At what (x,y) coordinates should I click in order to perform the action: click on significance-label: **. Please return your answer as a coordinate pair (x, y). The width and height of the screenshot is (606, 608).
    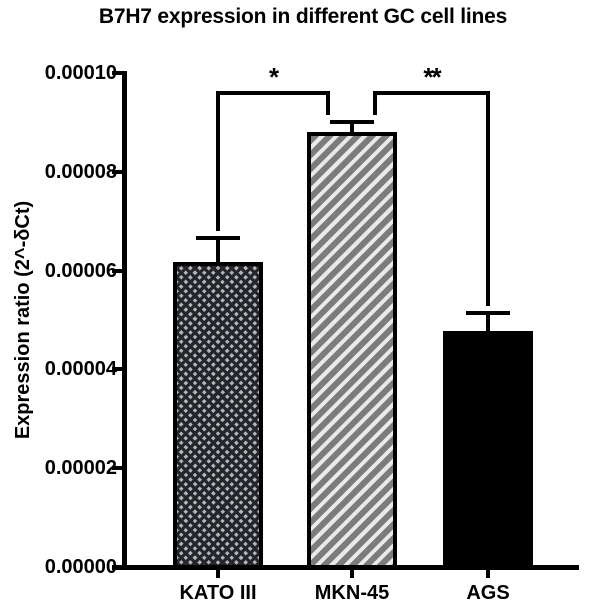
    Looking at the image, I should click on (432, 77).